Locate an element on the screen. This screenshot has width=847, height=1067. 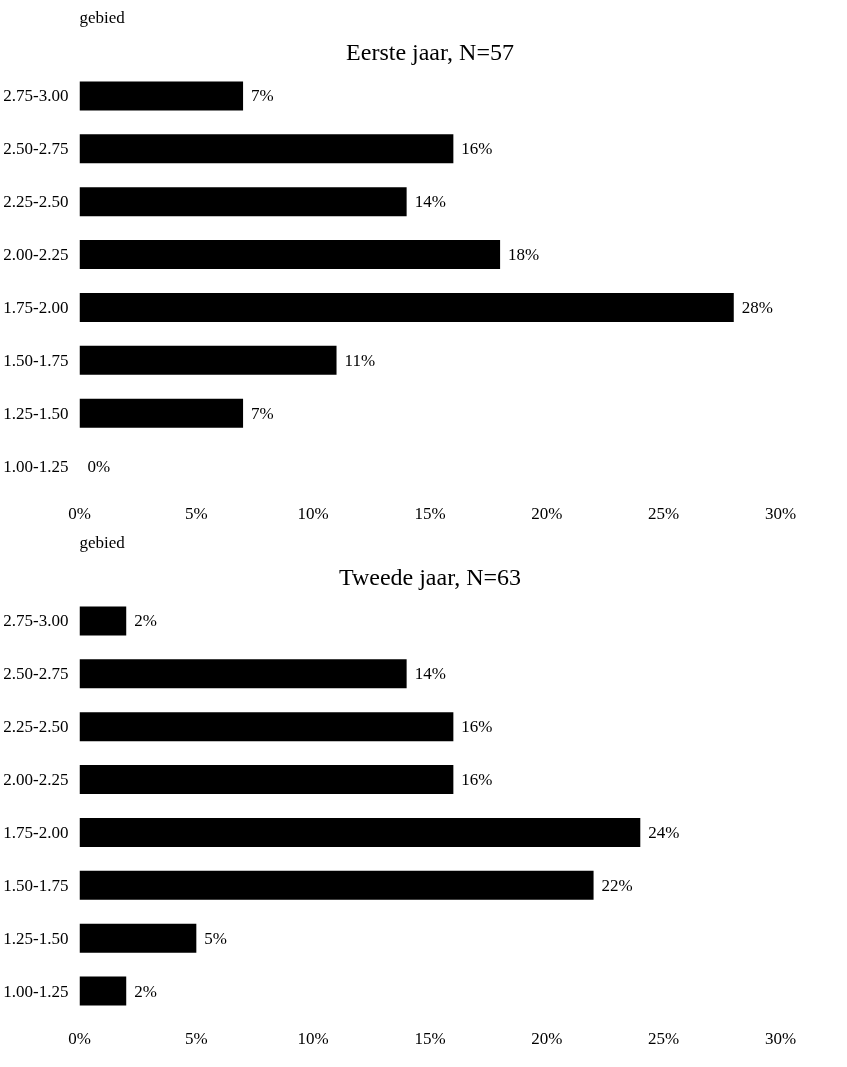
data-label: 18% is located at coordinates (524, 255).